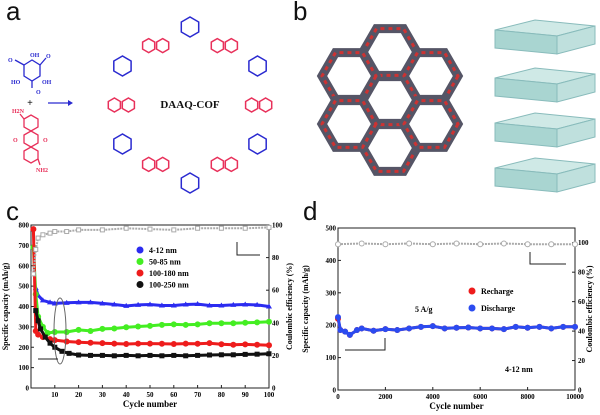 This screenshot has width=600, height=415. What do you see at coordinates (13, 13) in the screenshot?
I see `panel-label-a: a` at bounding box center [13, 13].